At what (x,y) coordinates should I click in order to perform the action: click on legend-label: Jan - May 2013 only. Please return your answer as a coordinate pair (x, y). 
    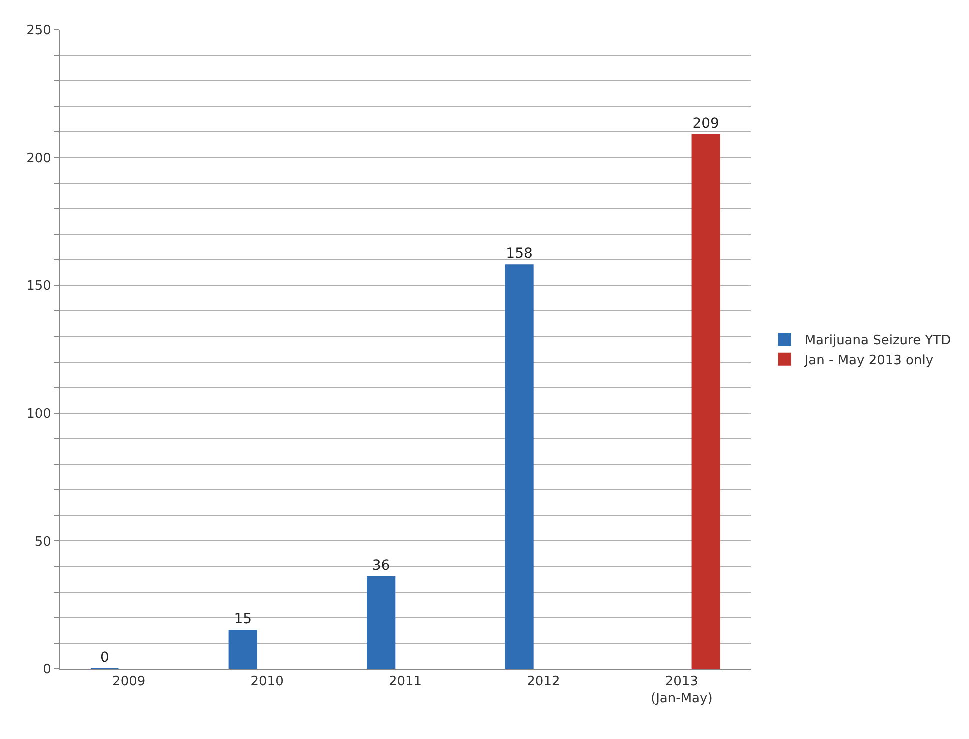
    Looking at the image, I should click on (869, 360).